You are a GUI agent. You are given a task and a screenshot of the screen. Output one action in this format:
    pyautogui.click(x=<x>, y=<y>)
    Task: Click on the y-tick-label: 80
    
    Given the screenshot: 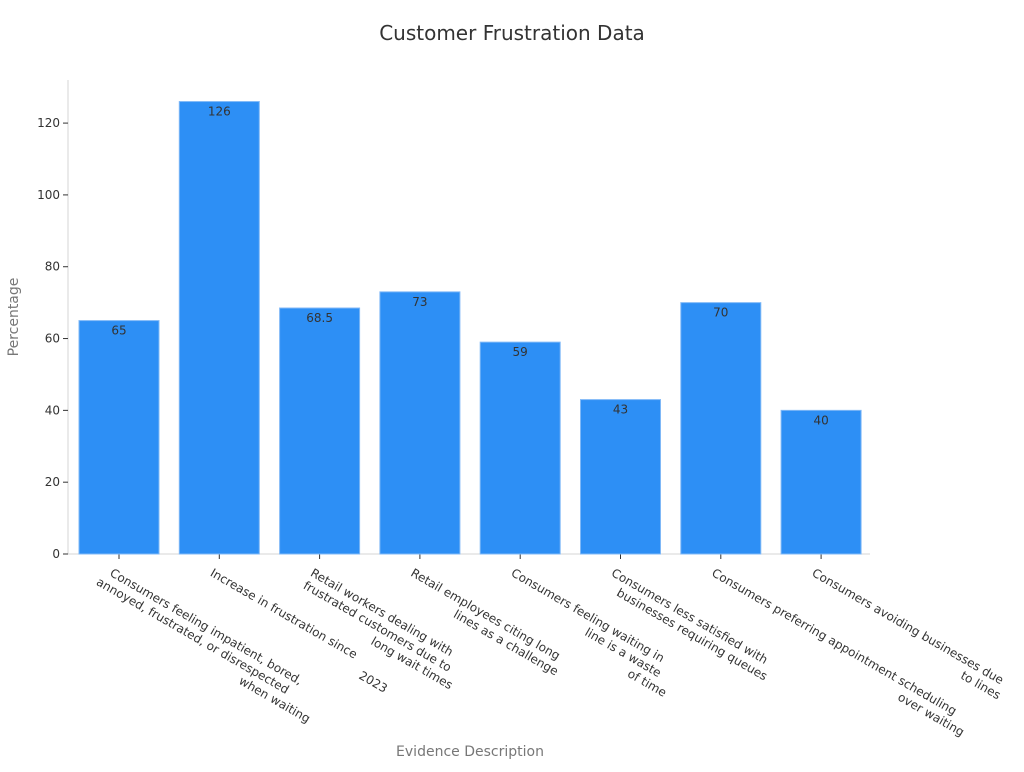 What is the action you would take?
    pyautogui.click(x=52, y=267)
    